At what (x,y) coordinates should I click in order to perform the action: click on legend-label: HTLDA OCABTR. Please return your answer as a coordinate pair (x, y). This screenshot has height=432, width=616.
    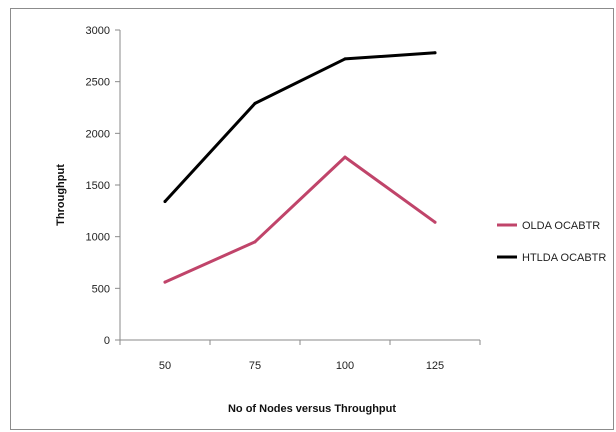
    Looking at the image, I should click on (564, 258).